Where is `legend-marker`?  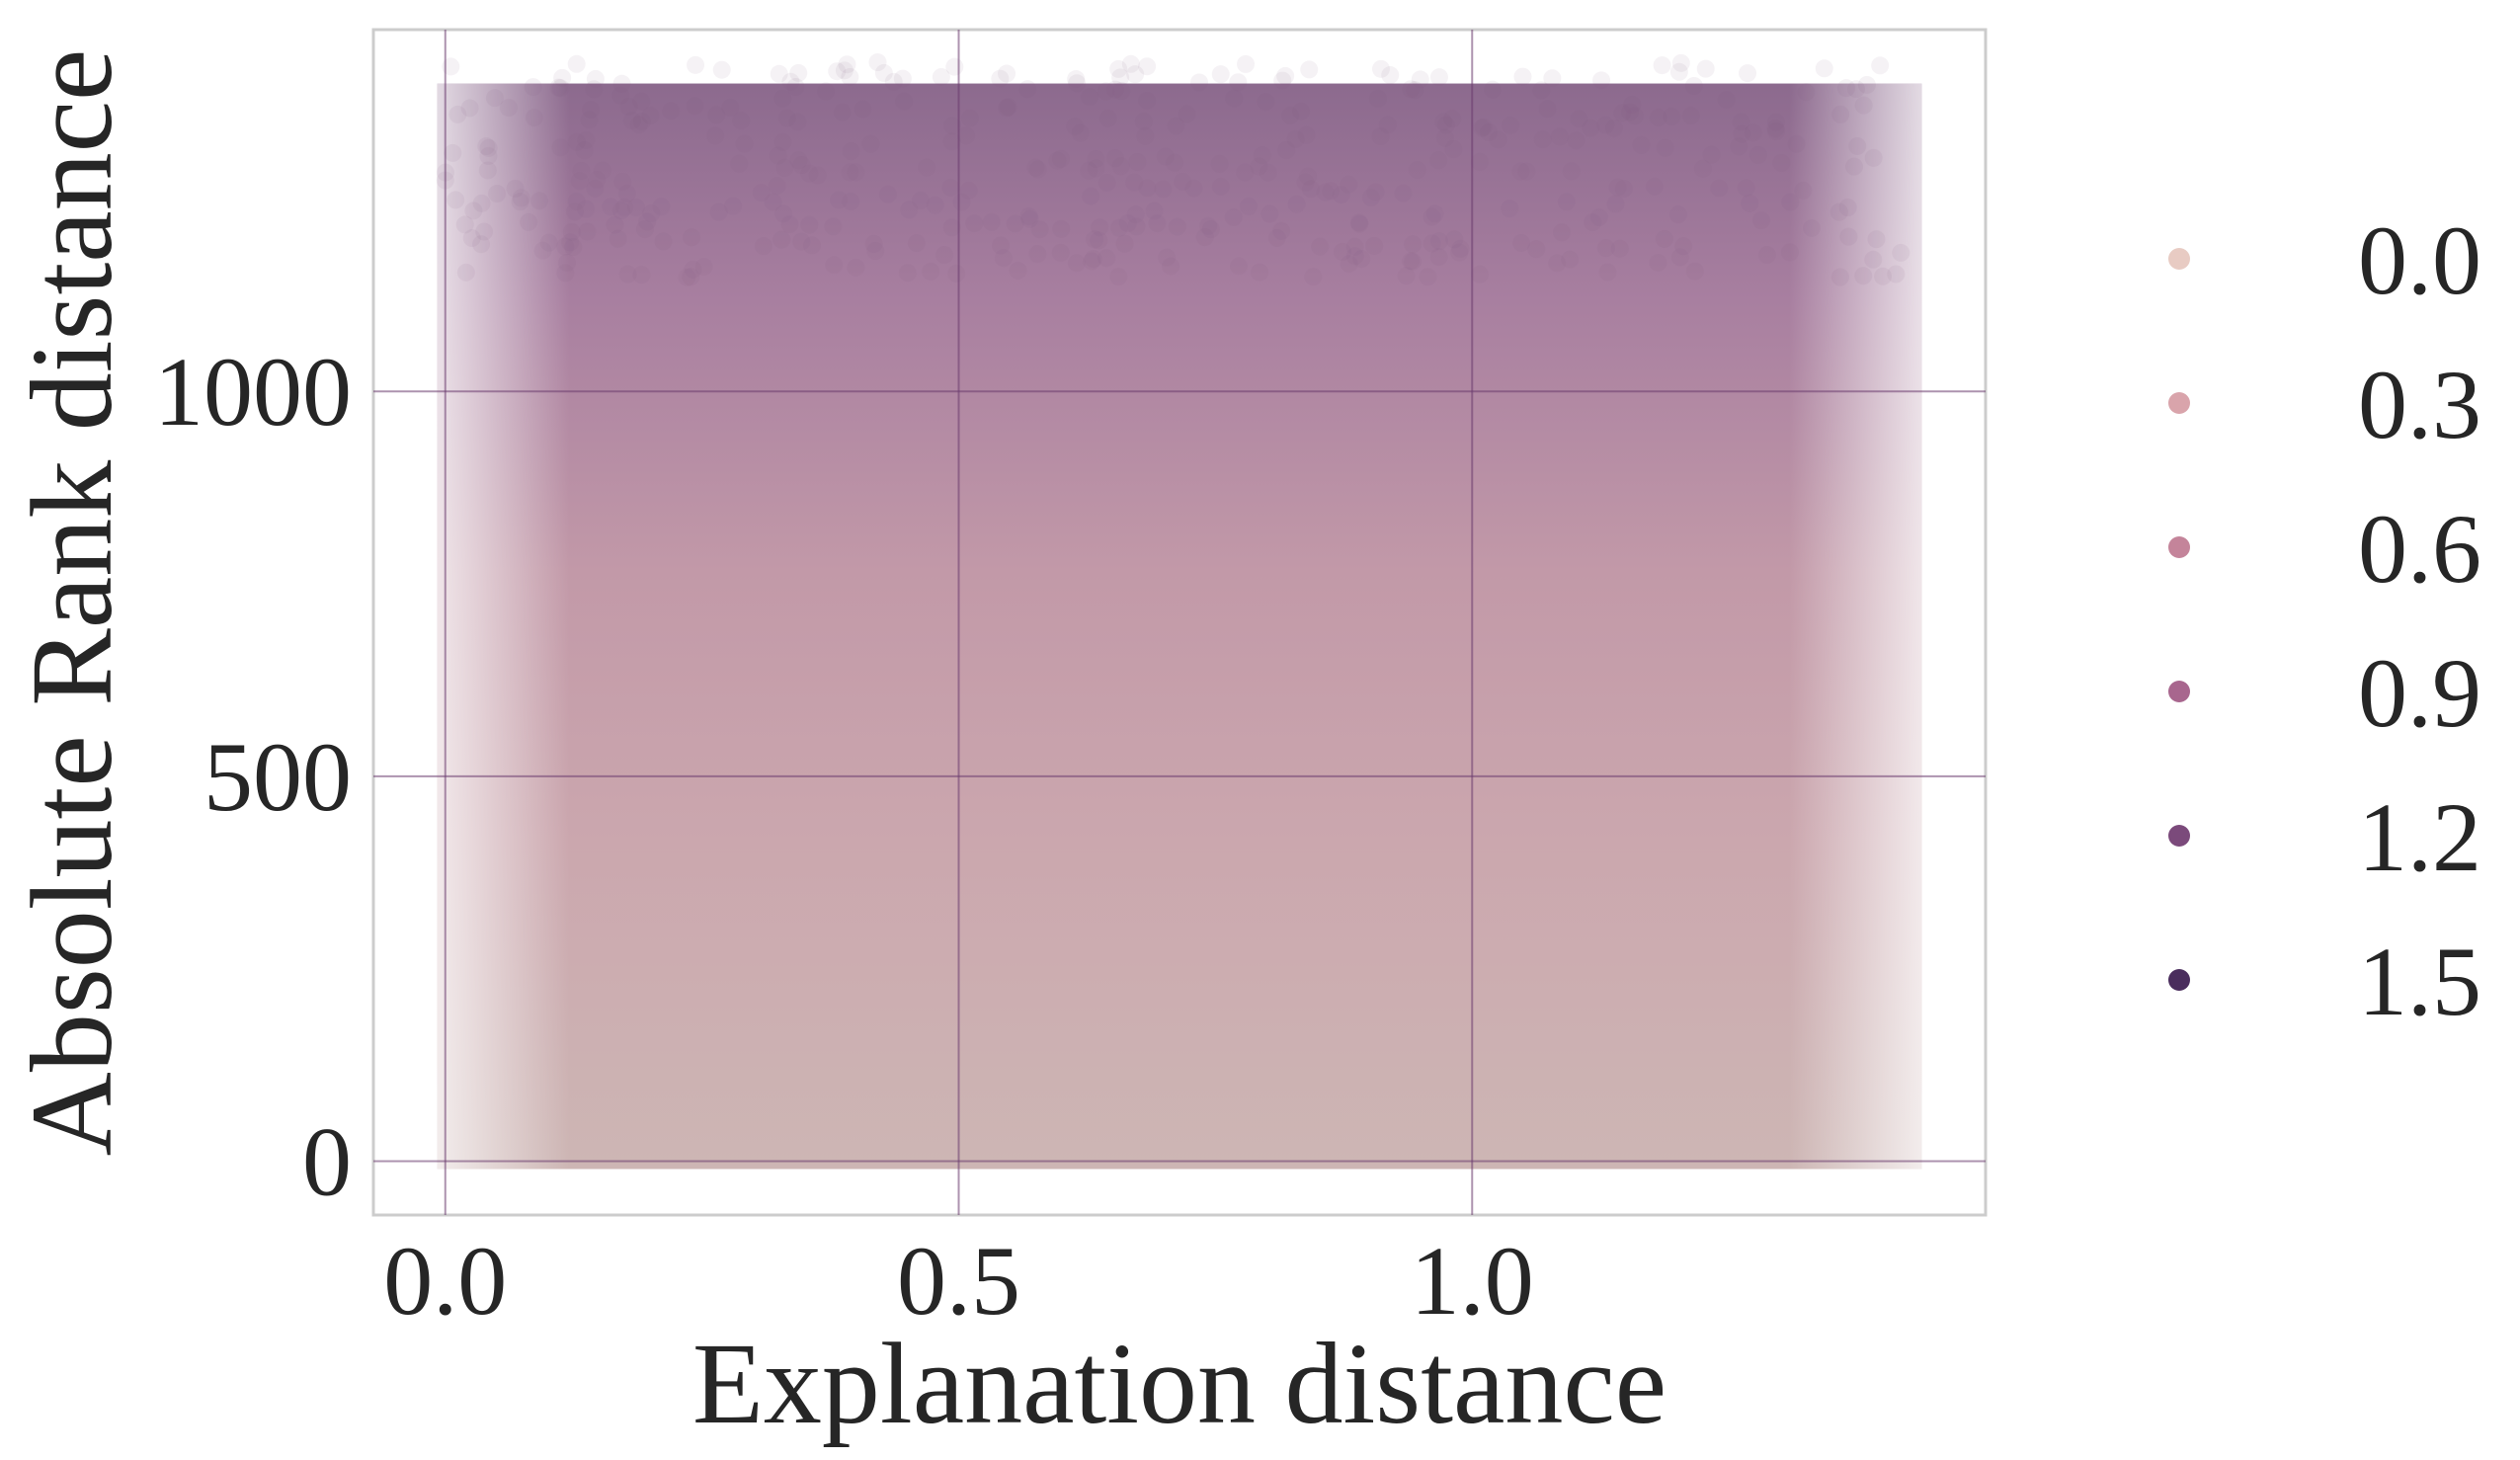
legend-marker is located at coordinates (2179, 836).